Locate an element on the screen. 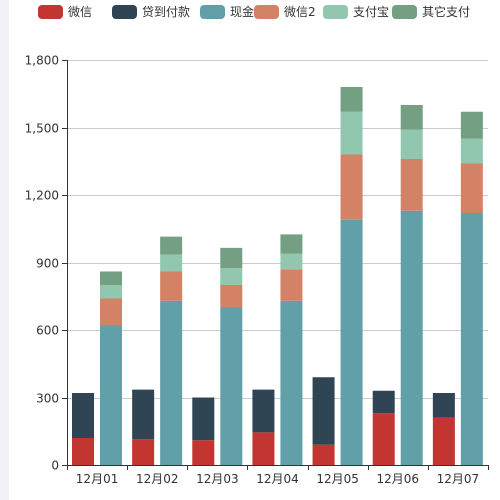 This screenshot has width=500, height=500. bar-其它支付-12月02 is located at coordinates (171, 245).